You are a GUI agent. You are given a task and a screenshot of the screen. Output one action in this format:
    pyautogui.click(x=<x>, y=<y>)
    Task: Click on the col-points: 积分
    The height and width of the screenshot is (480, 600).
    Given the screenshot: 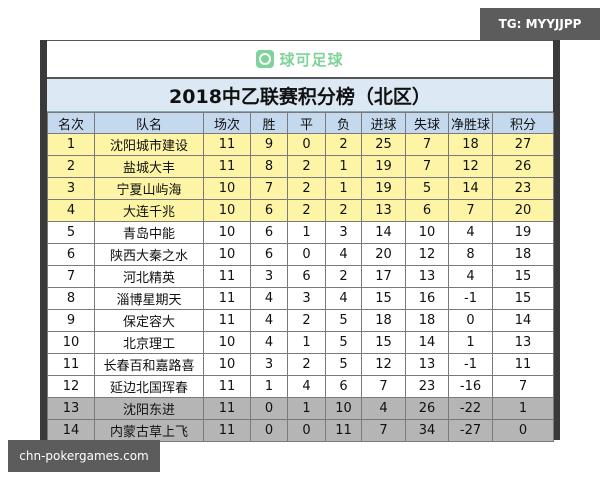 What is the action you would take?
    pyautogui.click(x=523, y=123)
    